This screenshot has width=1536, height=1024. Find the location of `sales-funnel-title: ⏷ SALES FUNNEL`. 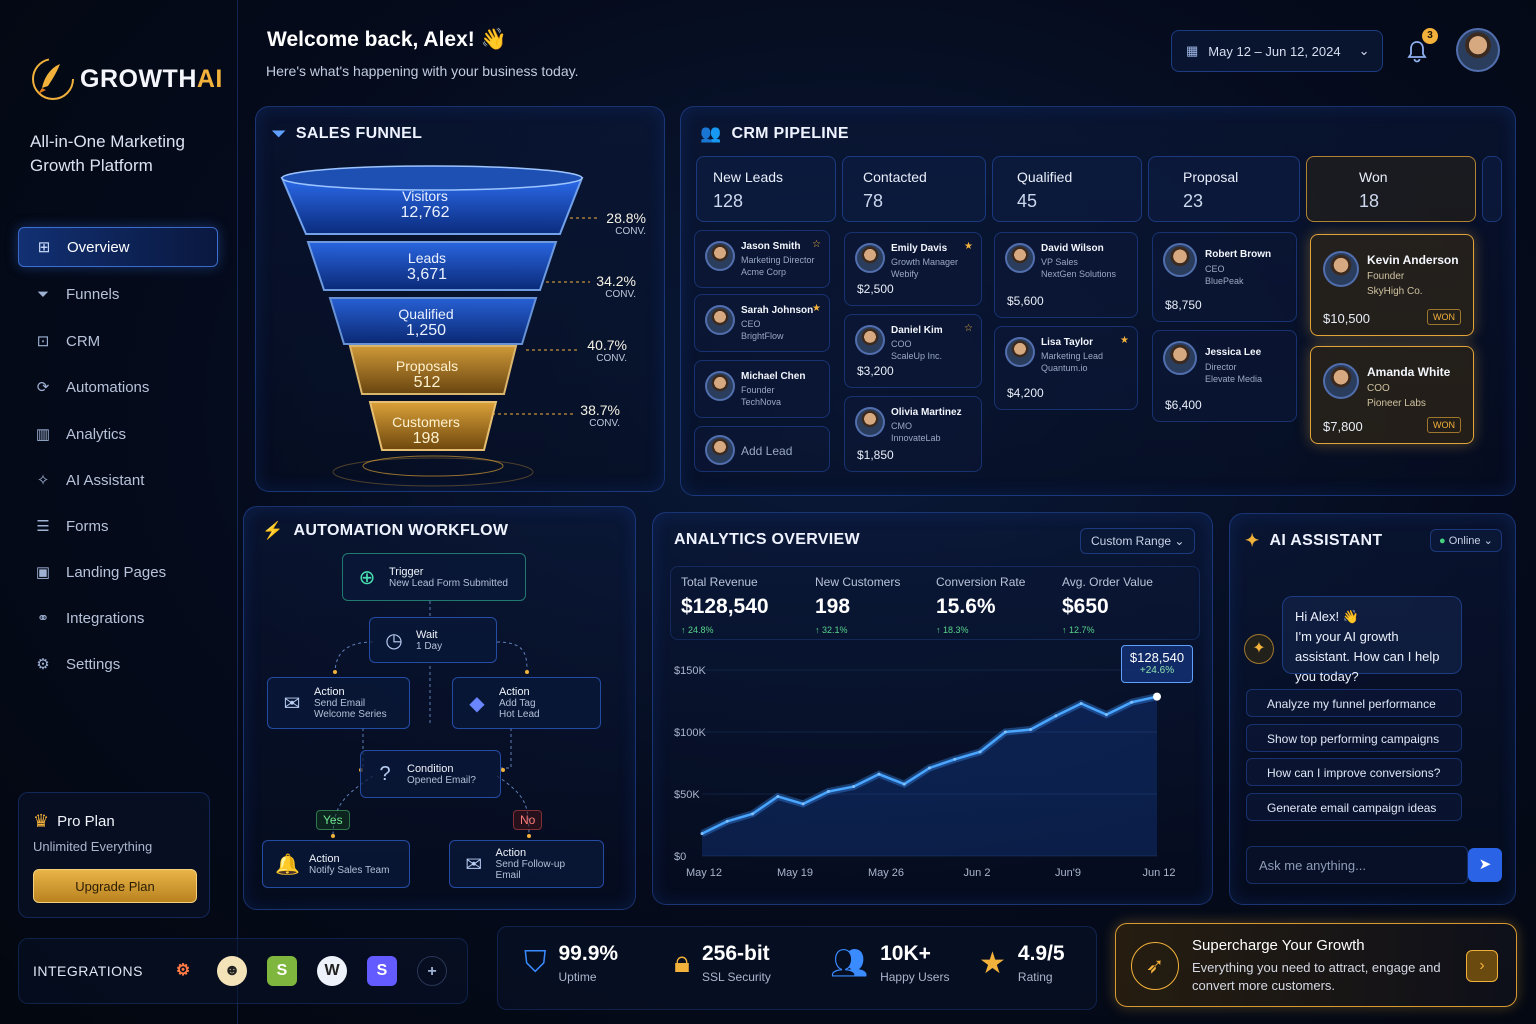

sales-funnel-title: ⏷ SALES FUNNEL is located at coordinates (347, 133).